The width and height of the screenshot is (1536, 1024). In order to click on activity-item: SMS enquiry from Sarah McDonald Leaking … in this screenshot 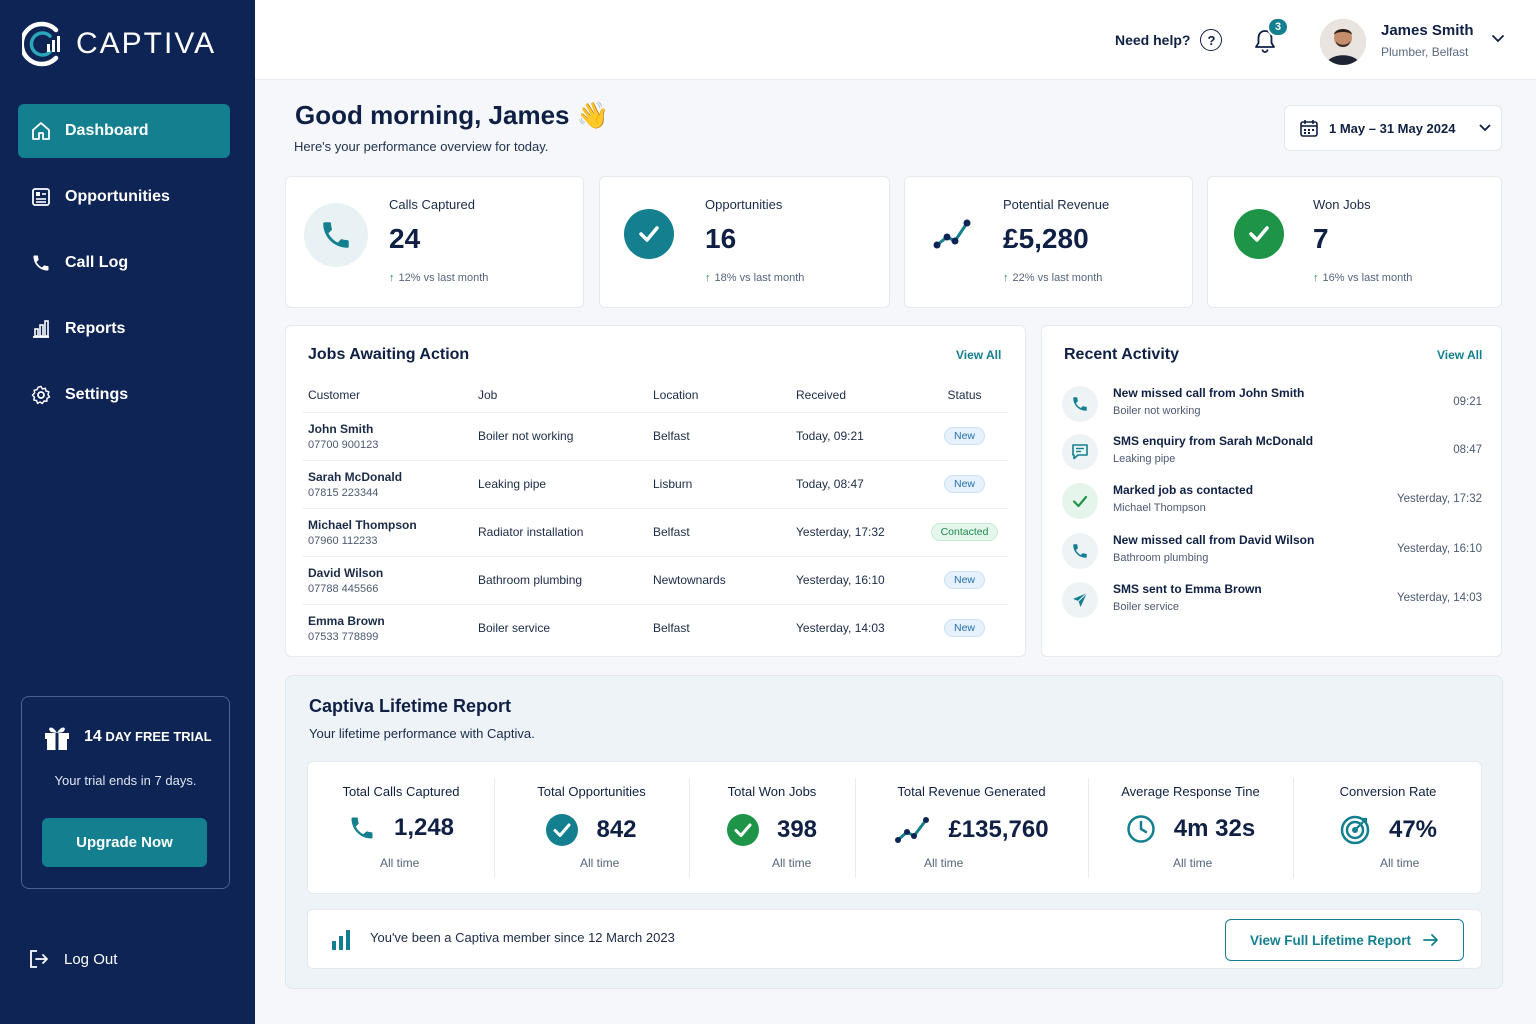, I will do `click(1272, 453)`.